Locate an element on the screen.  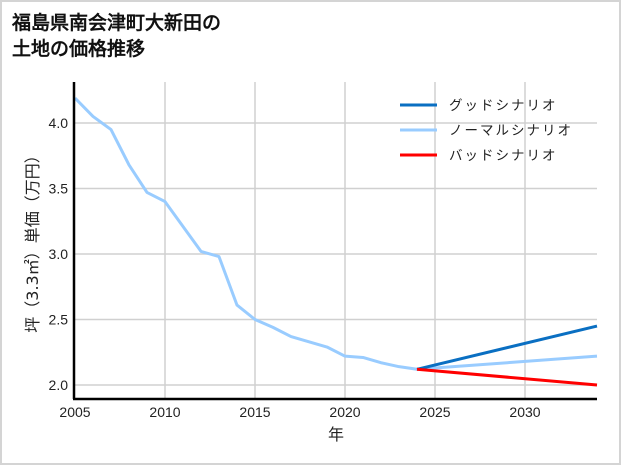
y-tick-labels: 2.0 2.5 3.0 3.5 4.0 is located at coordinates (59, 254).